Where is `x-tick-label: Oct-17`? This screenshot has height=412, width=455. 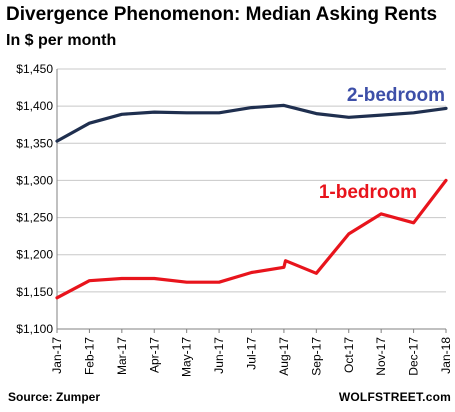 x-tick-label: Oct-17 is located at coordinates (349, 355).